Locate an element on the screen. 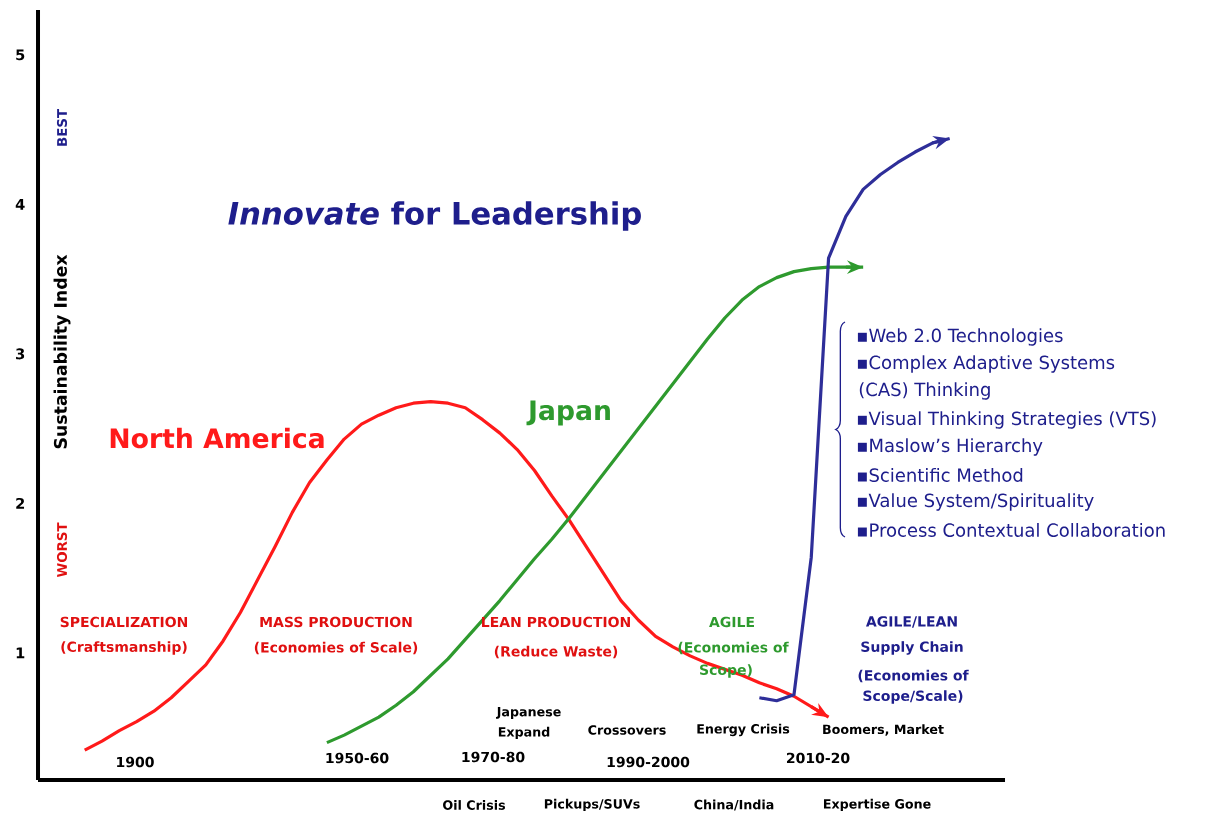  annotation: (CAS) Thinking is located at coordinates (924, 391).